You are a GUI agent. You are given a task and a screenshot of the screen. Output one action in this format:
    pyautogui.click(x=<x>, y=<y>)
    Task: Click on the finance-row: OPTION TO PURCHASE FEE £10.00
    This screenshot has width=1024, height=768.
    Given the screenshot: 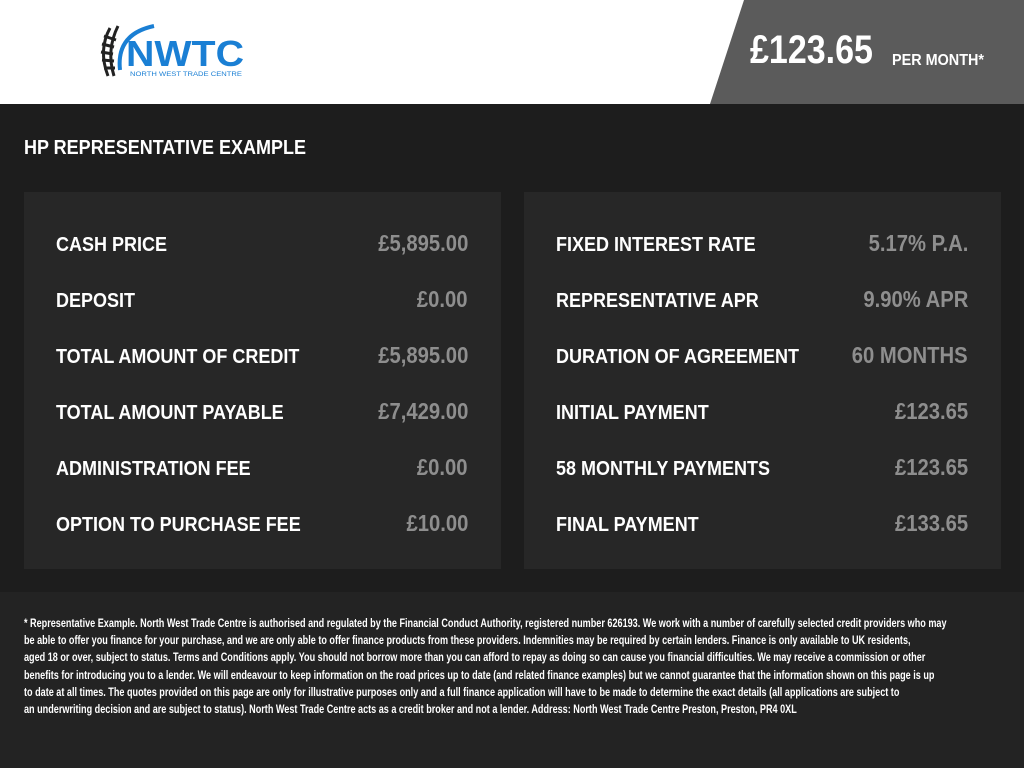 What is the action you would take?
    pyautogui.click(x=262, y=525)
    